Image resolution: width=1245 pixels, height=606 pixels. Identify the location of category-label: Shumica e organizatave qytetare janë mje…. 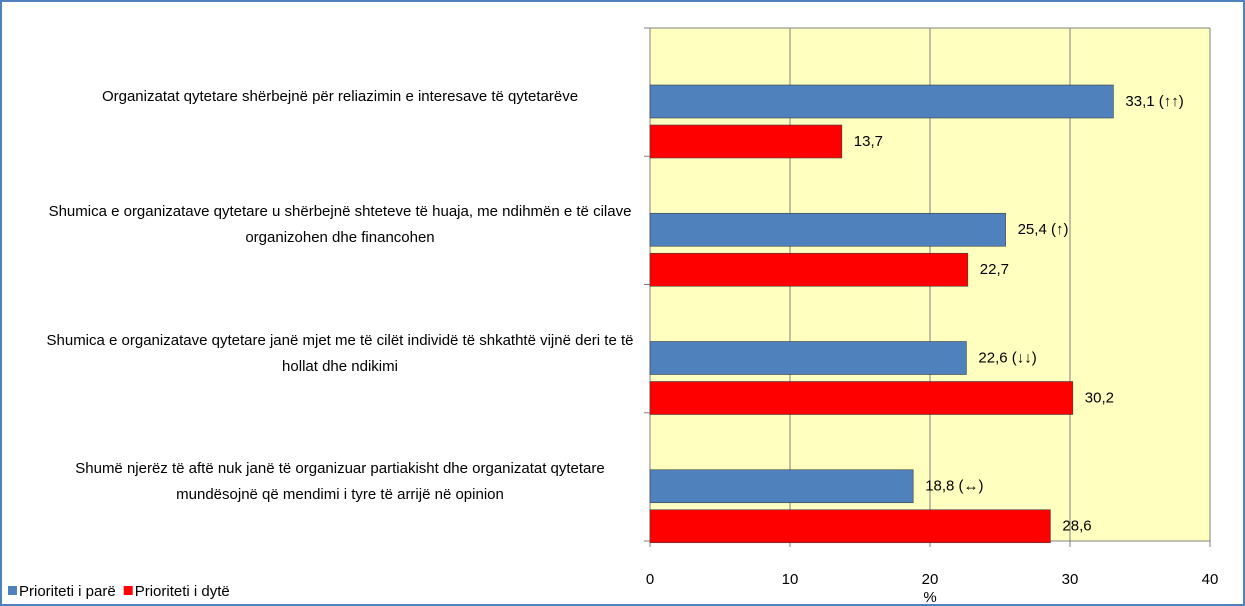
(340, 353).